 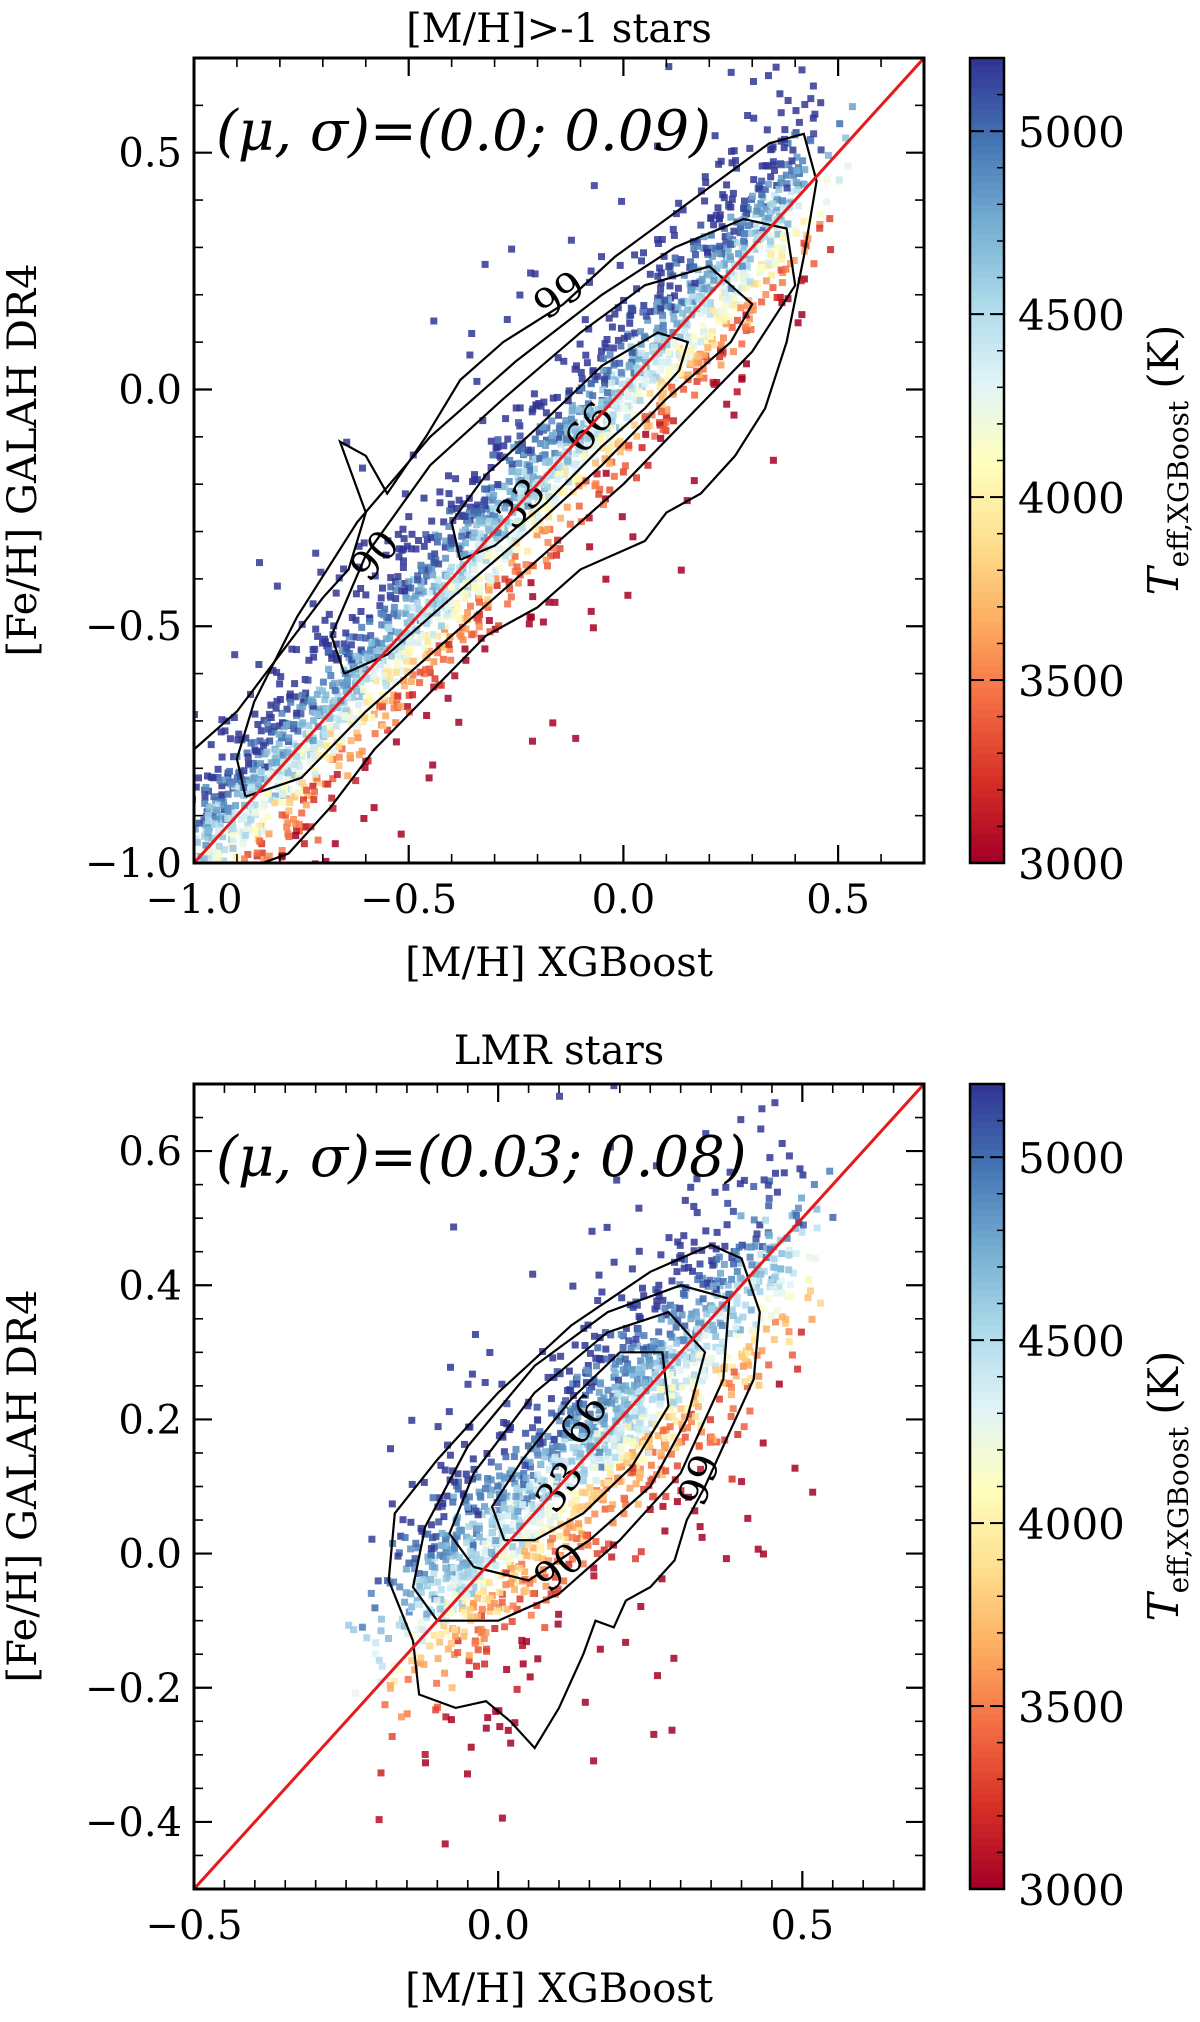 I want to click on x-tick-label: −1.0, so click(x=193, y=900).